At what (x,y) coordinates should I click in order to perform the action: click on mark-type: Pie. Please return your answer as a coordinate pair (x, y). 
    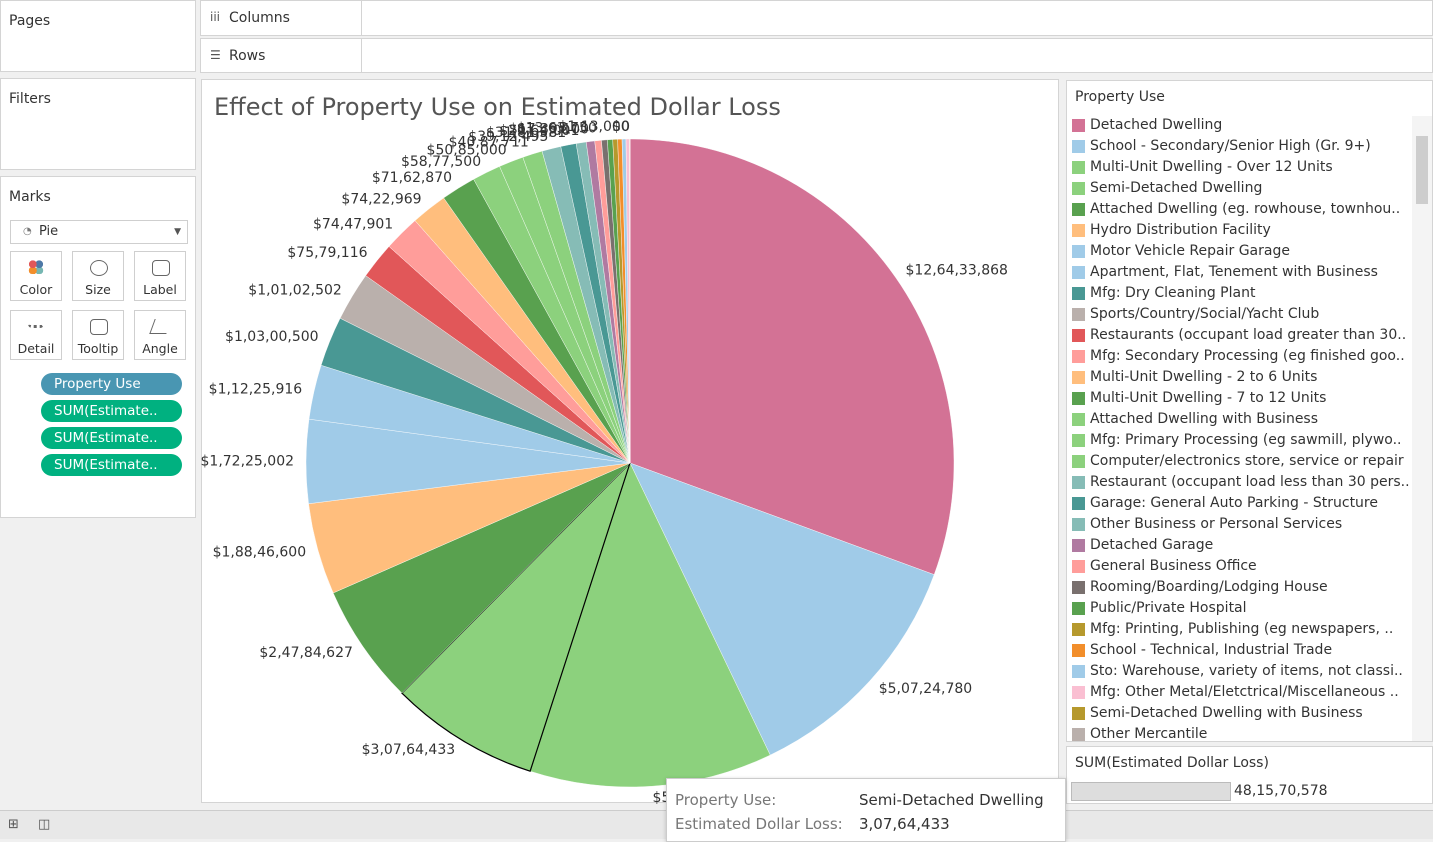
    Looking at the image, I should click on (49, 231).